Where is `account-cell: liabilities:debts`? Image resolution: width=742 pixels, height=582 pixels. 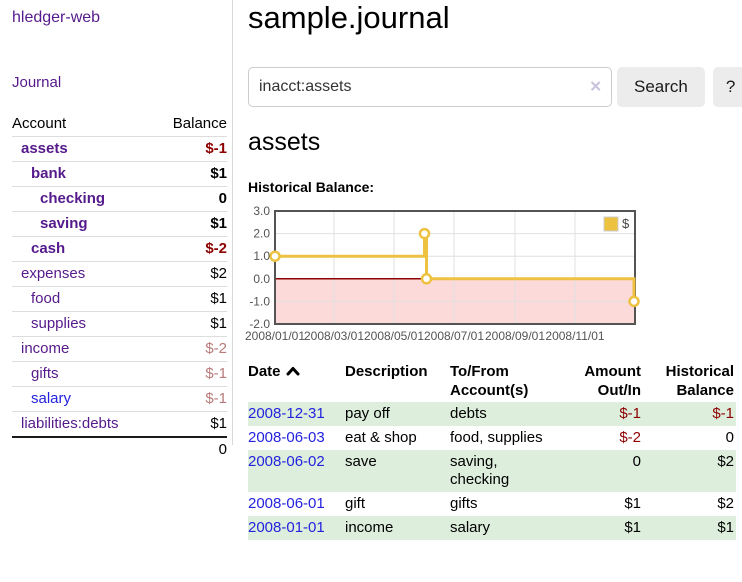
account-cell: liabilities:debts is located at coordinates (83, 424).